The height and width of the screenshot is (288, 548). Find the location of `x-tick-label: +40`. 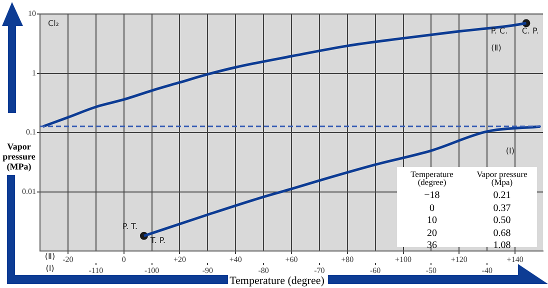

x-tick-label: +40 is located at coordinates (235, 259).